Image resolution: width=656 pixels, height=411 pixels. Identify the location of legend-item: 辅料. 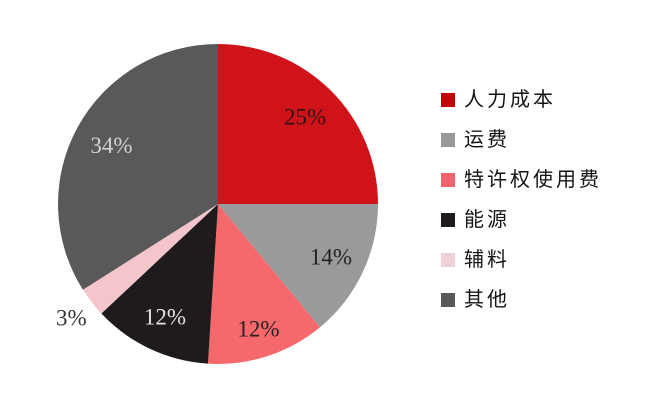
(521, 260).